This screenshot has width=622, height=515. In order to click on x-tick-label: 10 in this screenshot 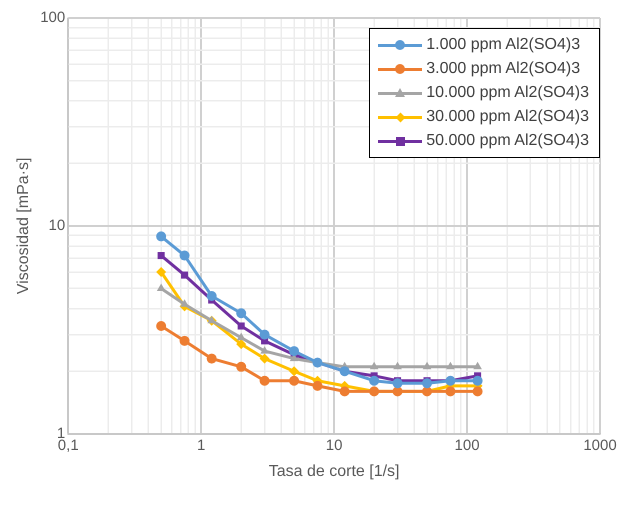, I will do `click(334, 445)`.